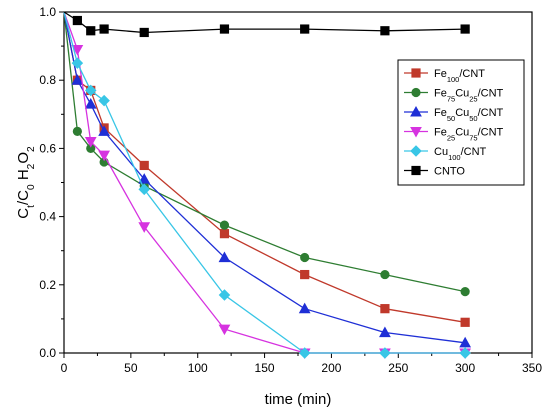  I want to click on legend-item: Fe25Cu75/CNT, so click(454, 134).